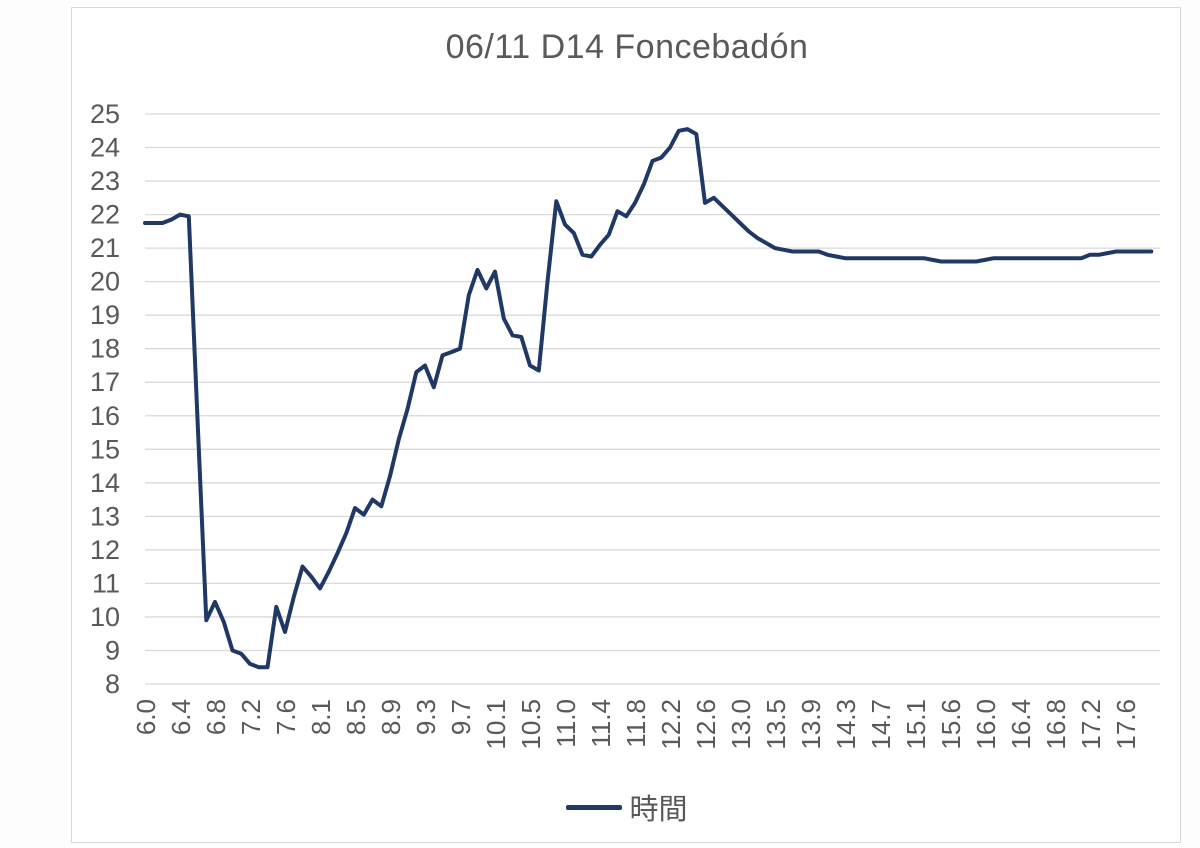 The height and width of the screenshot is (848, 1200). I want to click on y-axis-tick-label: 22, so click(105, 215).